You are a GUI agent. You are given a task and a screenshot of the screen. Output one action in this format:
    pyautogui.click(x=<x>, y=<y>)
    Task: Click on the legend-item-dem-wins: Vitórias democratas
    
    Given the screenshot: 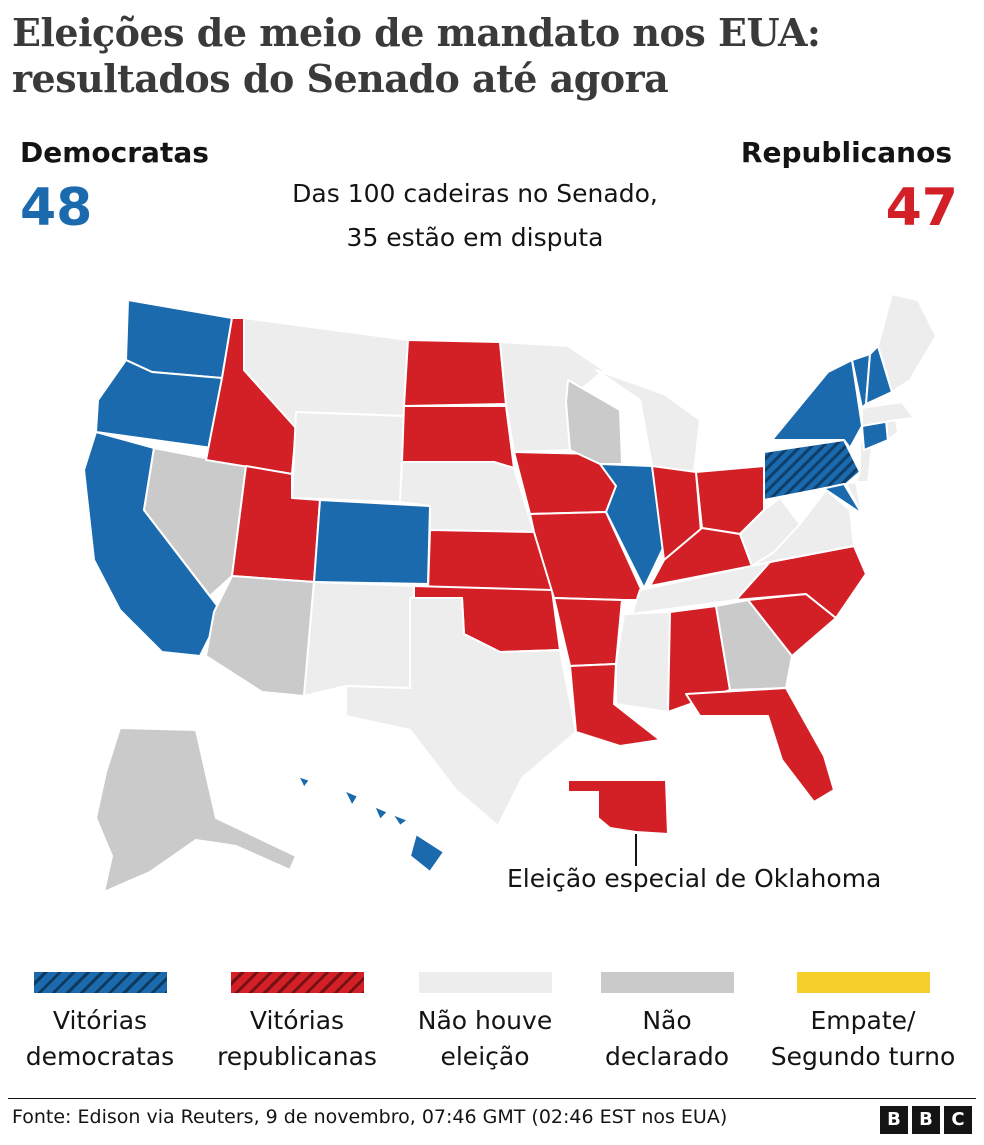 What is the action you would take?
    pyautogui.click(x=100, y=1023)
    